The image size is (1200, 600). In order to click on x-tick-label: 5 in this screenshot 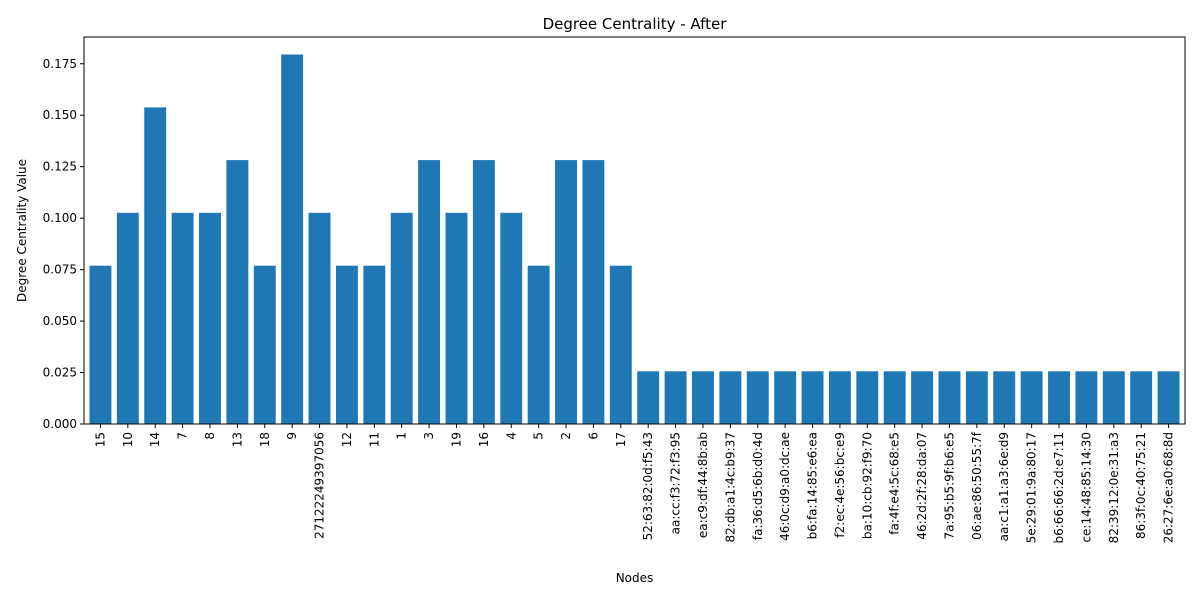, I will do `click(539, 436)`.